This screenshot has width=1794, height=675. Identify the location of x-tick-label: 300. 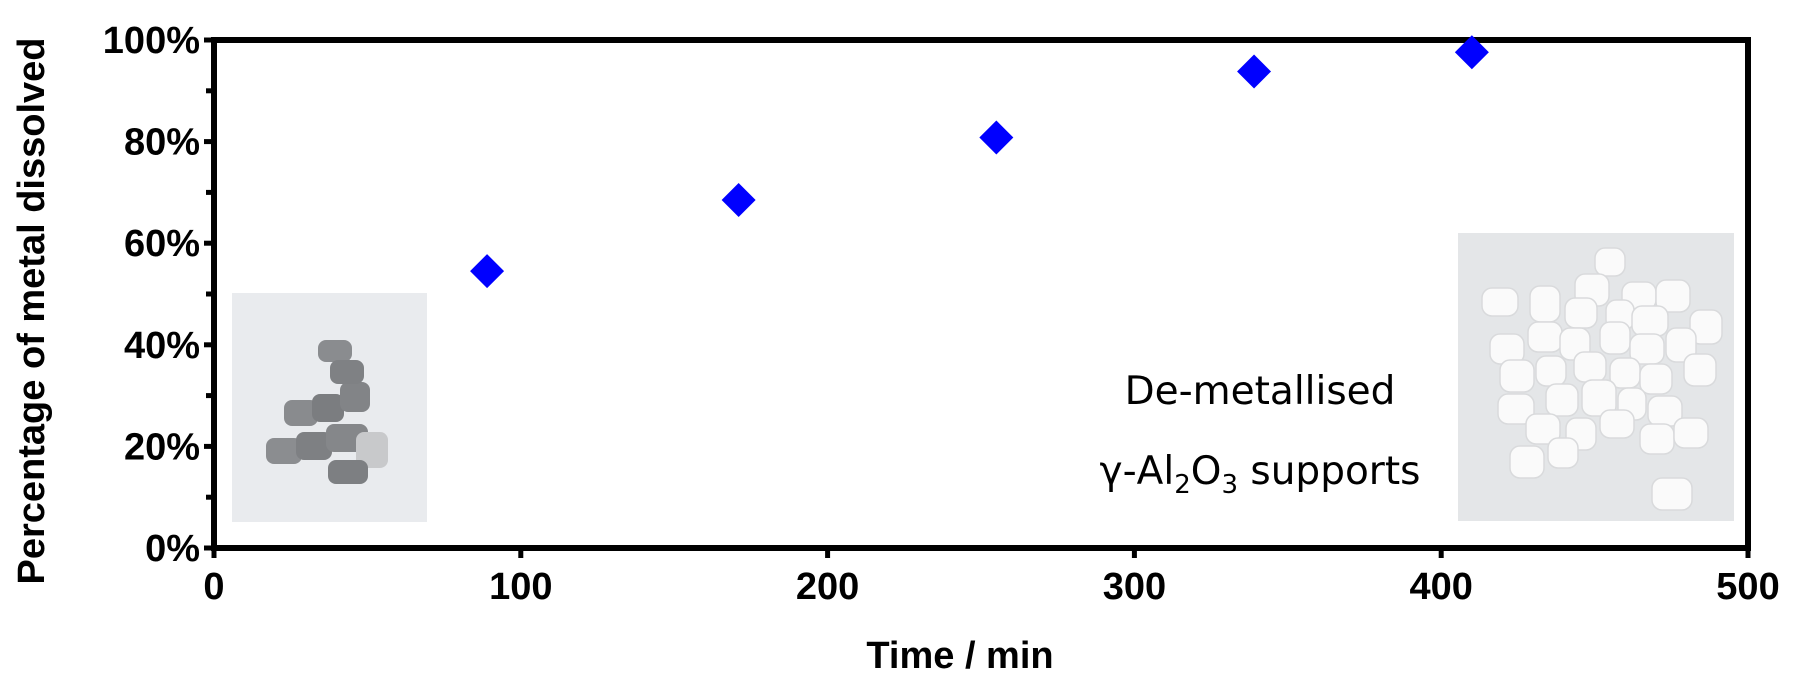
(1134, 587).